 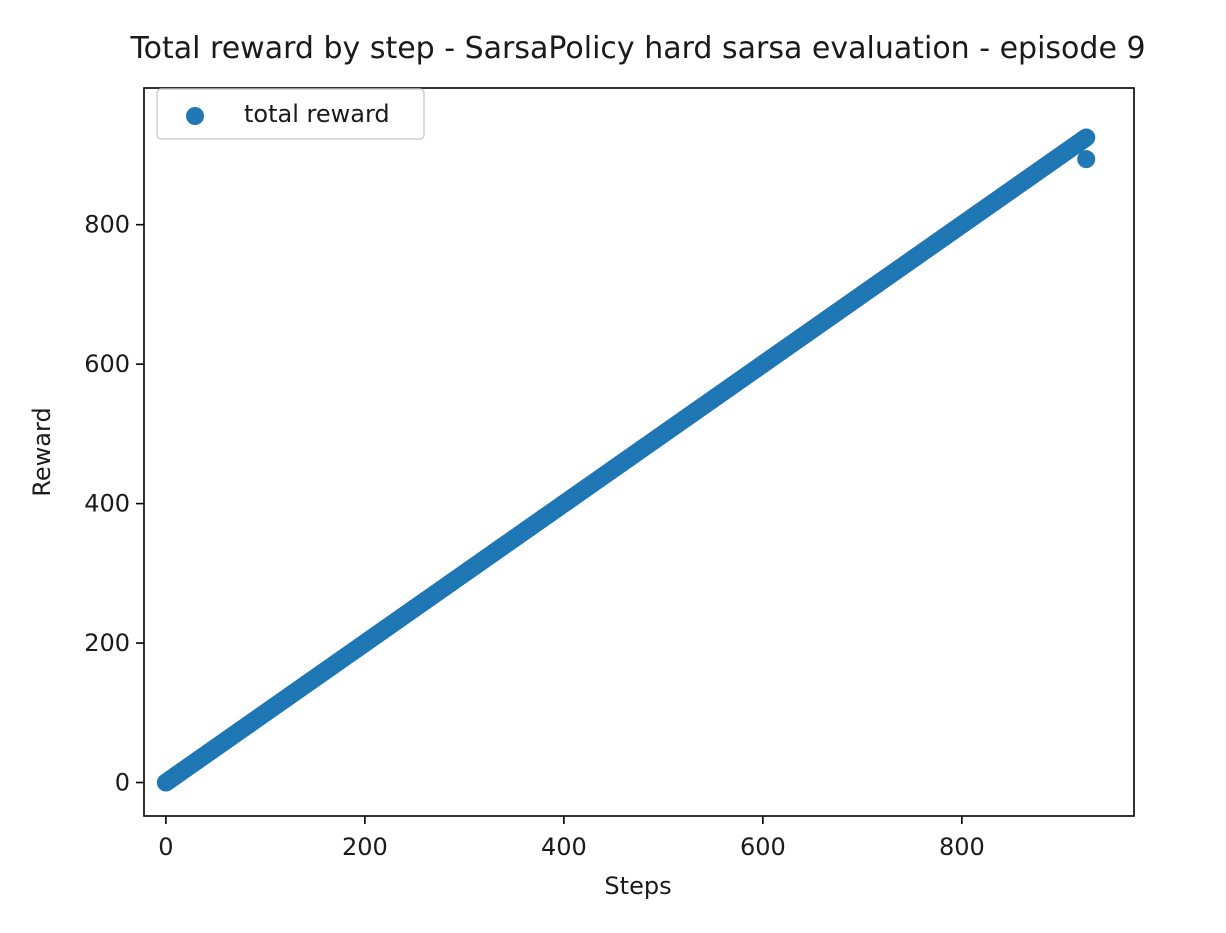 What do you see at coordinates (107, 364) in the screenshot?
I see `y-tick-label: 600` at bounding box center [107, 364].